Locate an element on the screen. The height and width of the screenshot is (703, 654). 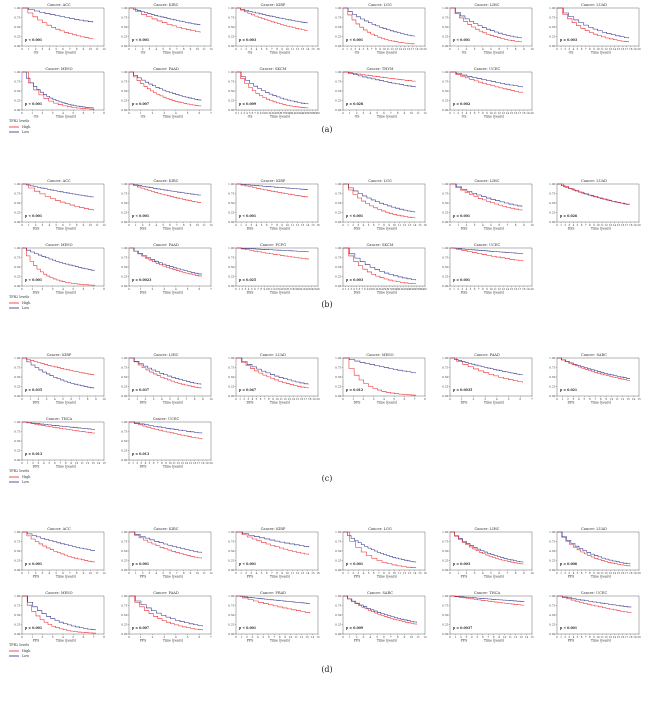
x-axis-label: DFS is located at coordinates (571, 403).